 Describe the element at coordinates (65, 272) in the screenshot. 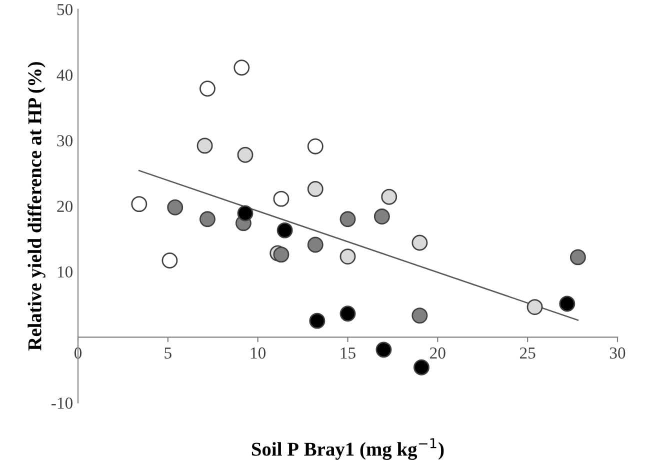

I see `y-tick-label: 10` at that location.